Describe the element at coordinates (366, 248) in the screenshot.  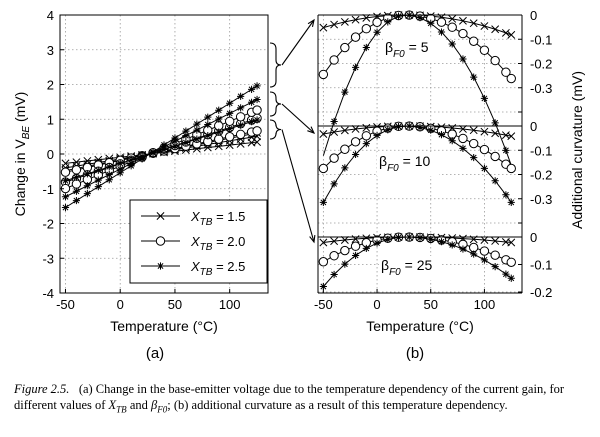
I see `panel-b-point-s2-k2-4-star` at that location.